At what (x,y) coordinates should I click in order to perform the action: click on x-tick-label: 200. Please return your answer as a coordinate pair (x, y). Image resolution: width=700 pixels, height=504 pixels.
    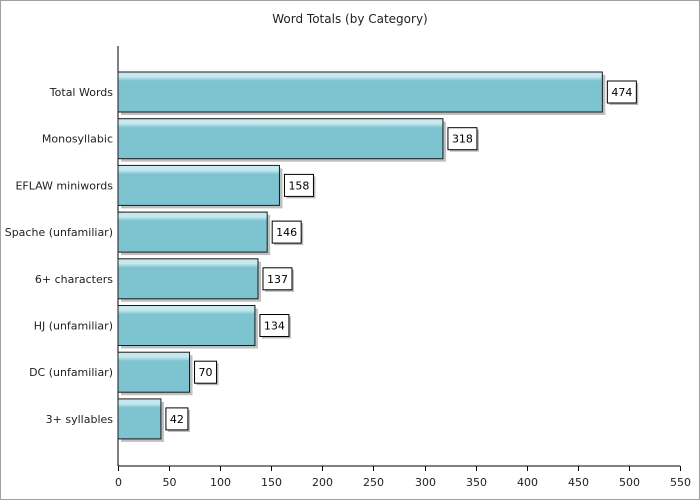
    Looking at the image, I should click on (322, 482).